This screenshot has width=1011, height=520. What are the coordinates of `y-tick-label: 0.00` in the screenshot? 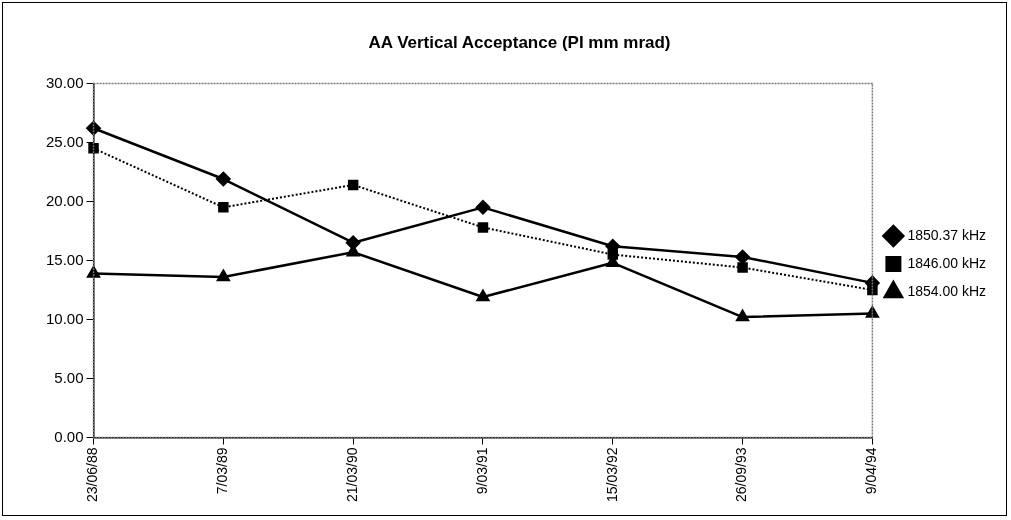 It's located at (69, 436).